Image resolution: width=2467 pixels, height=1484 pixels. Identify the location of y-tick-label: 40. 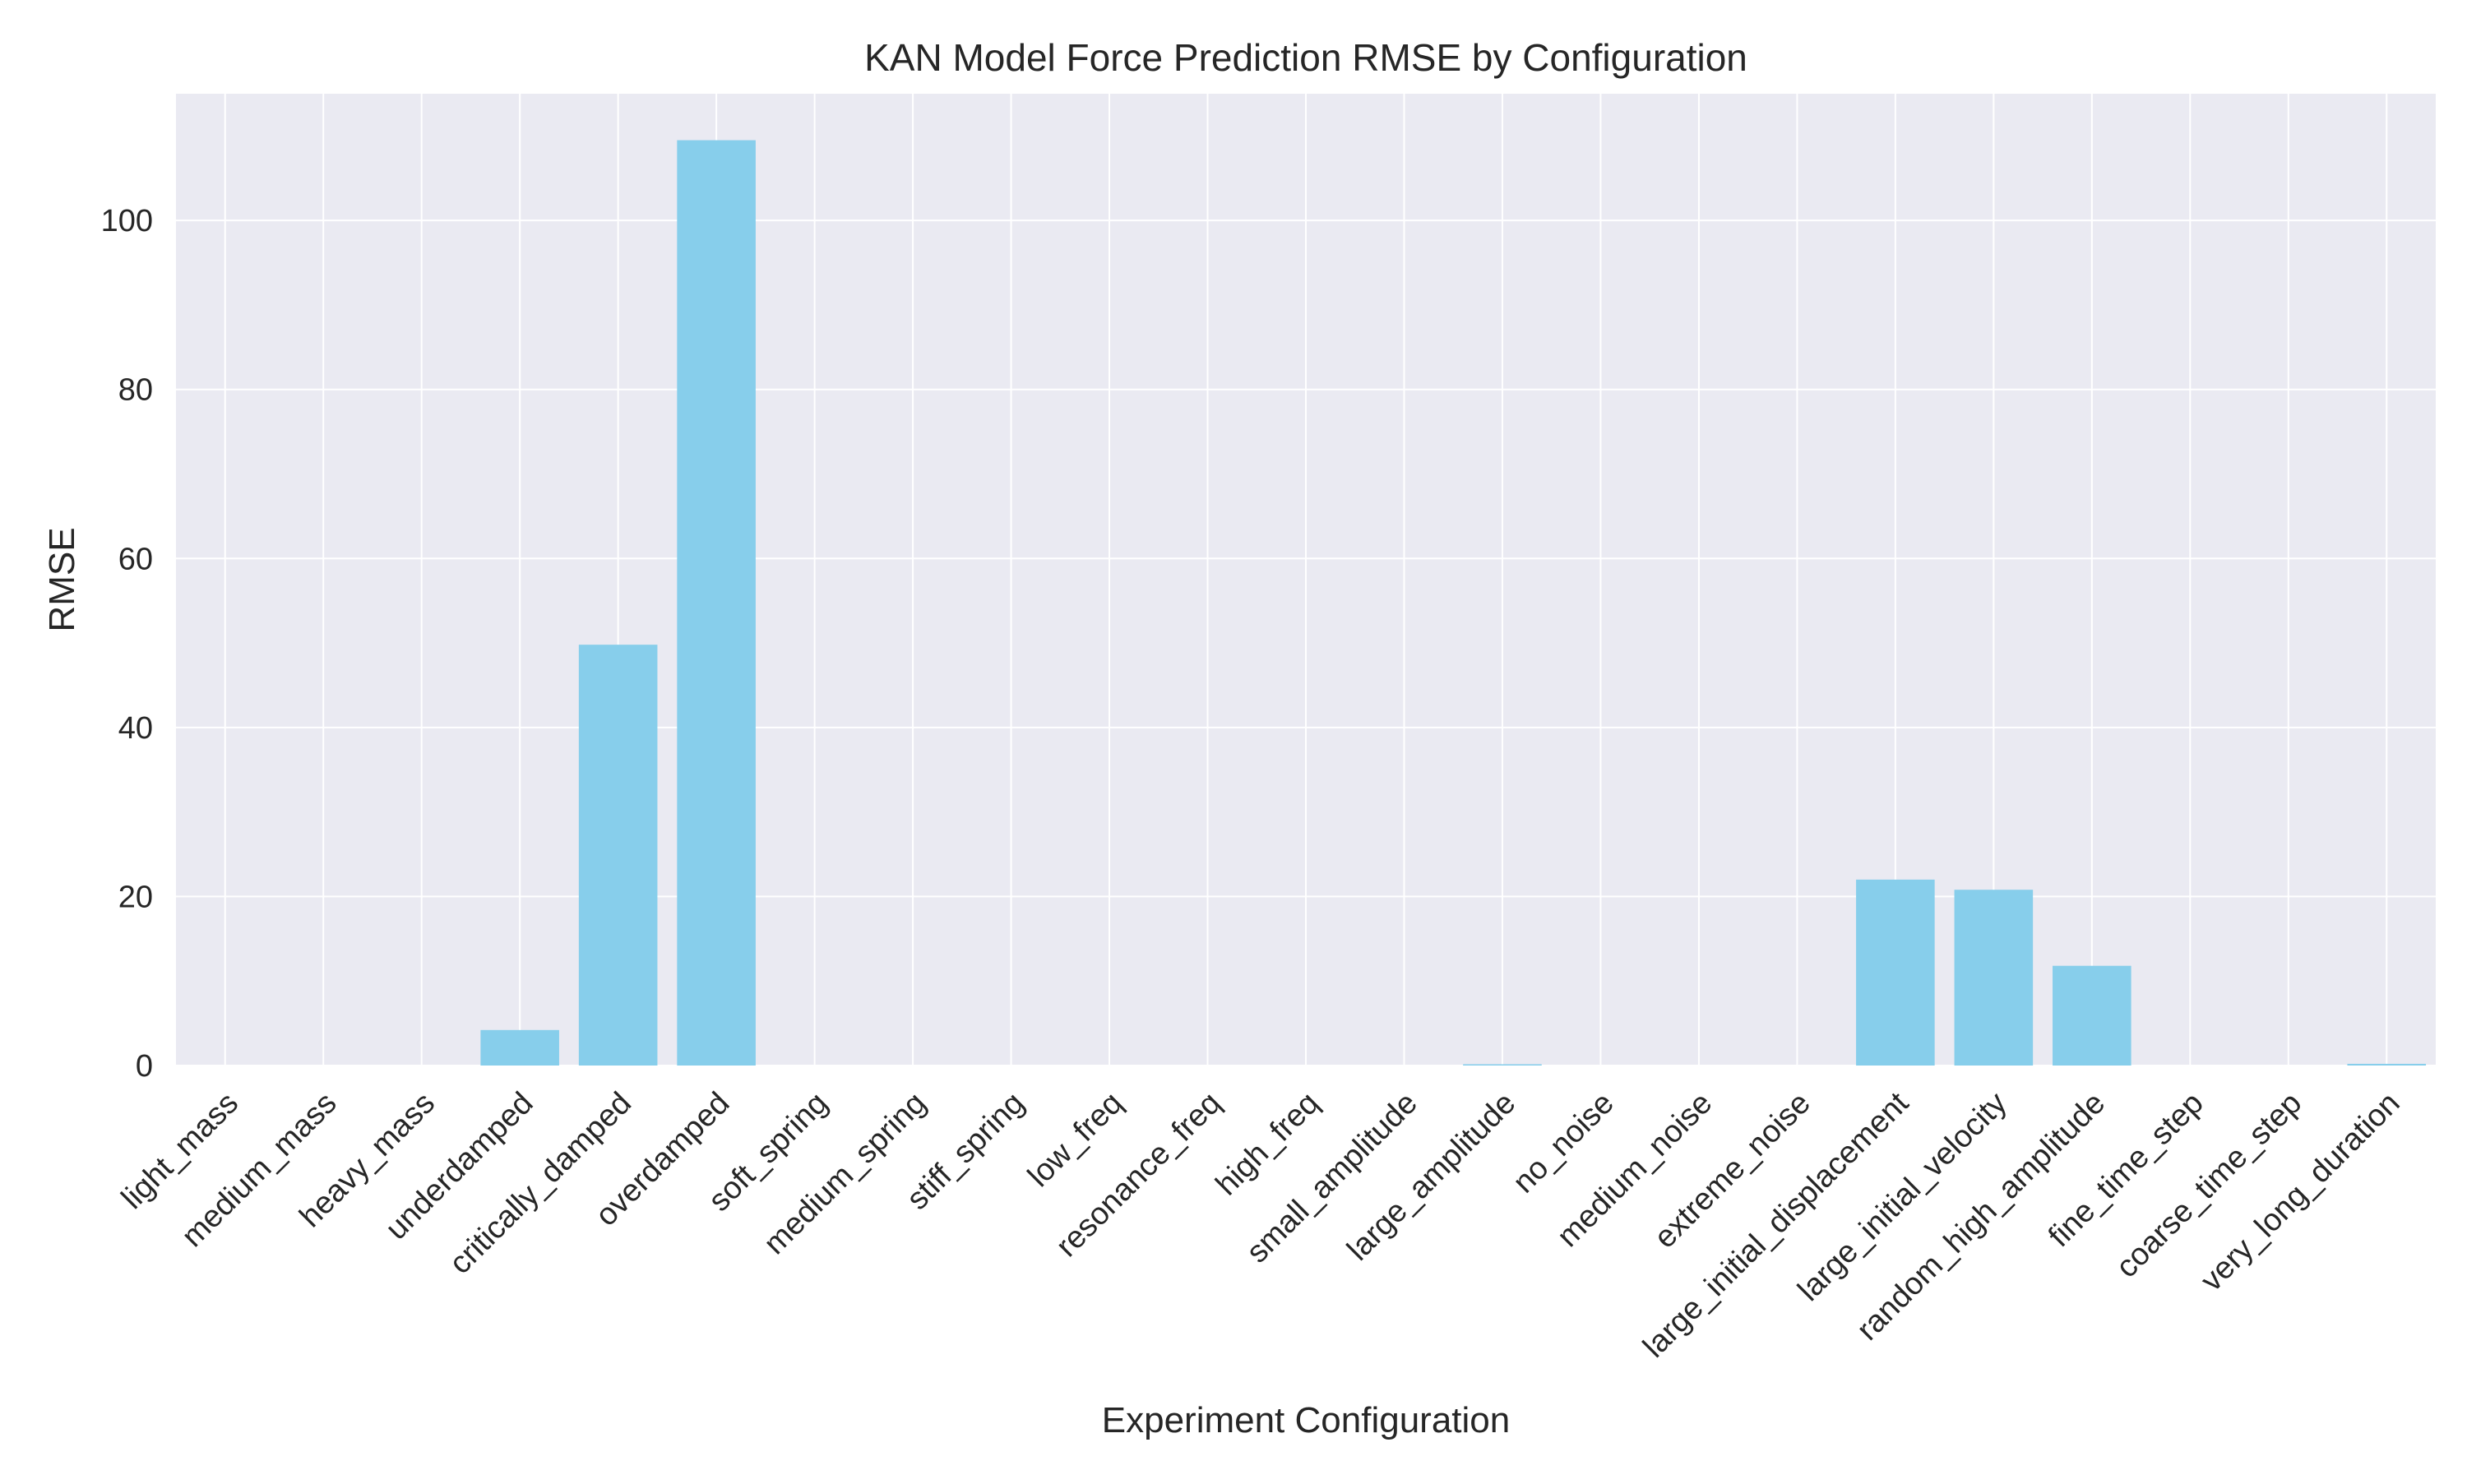
(135, 728).